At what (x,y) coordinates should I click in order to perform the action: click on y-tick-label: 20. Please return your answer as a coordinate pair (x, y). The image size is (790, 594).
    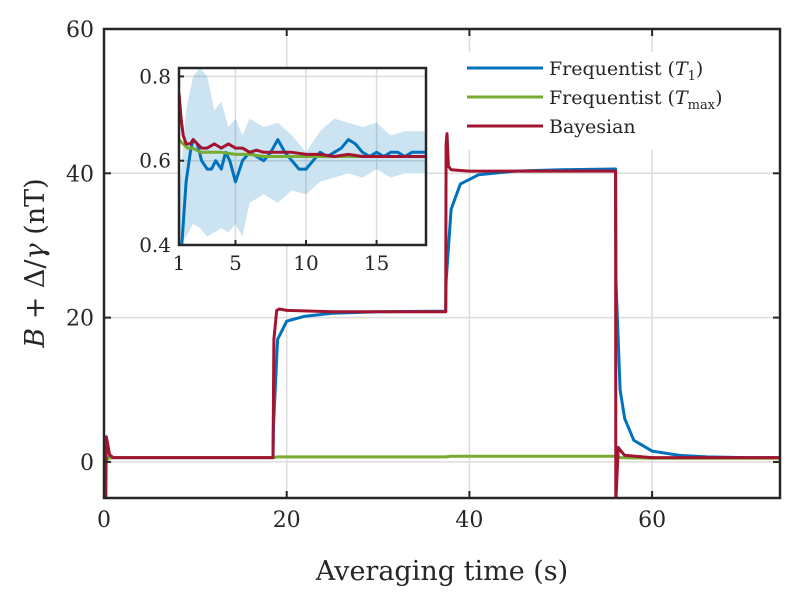
    Looking at the image, I should click on (80, 319).